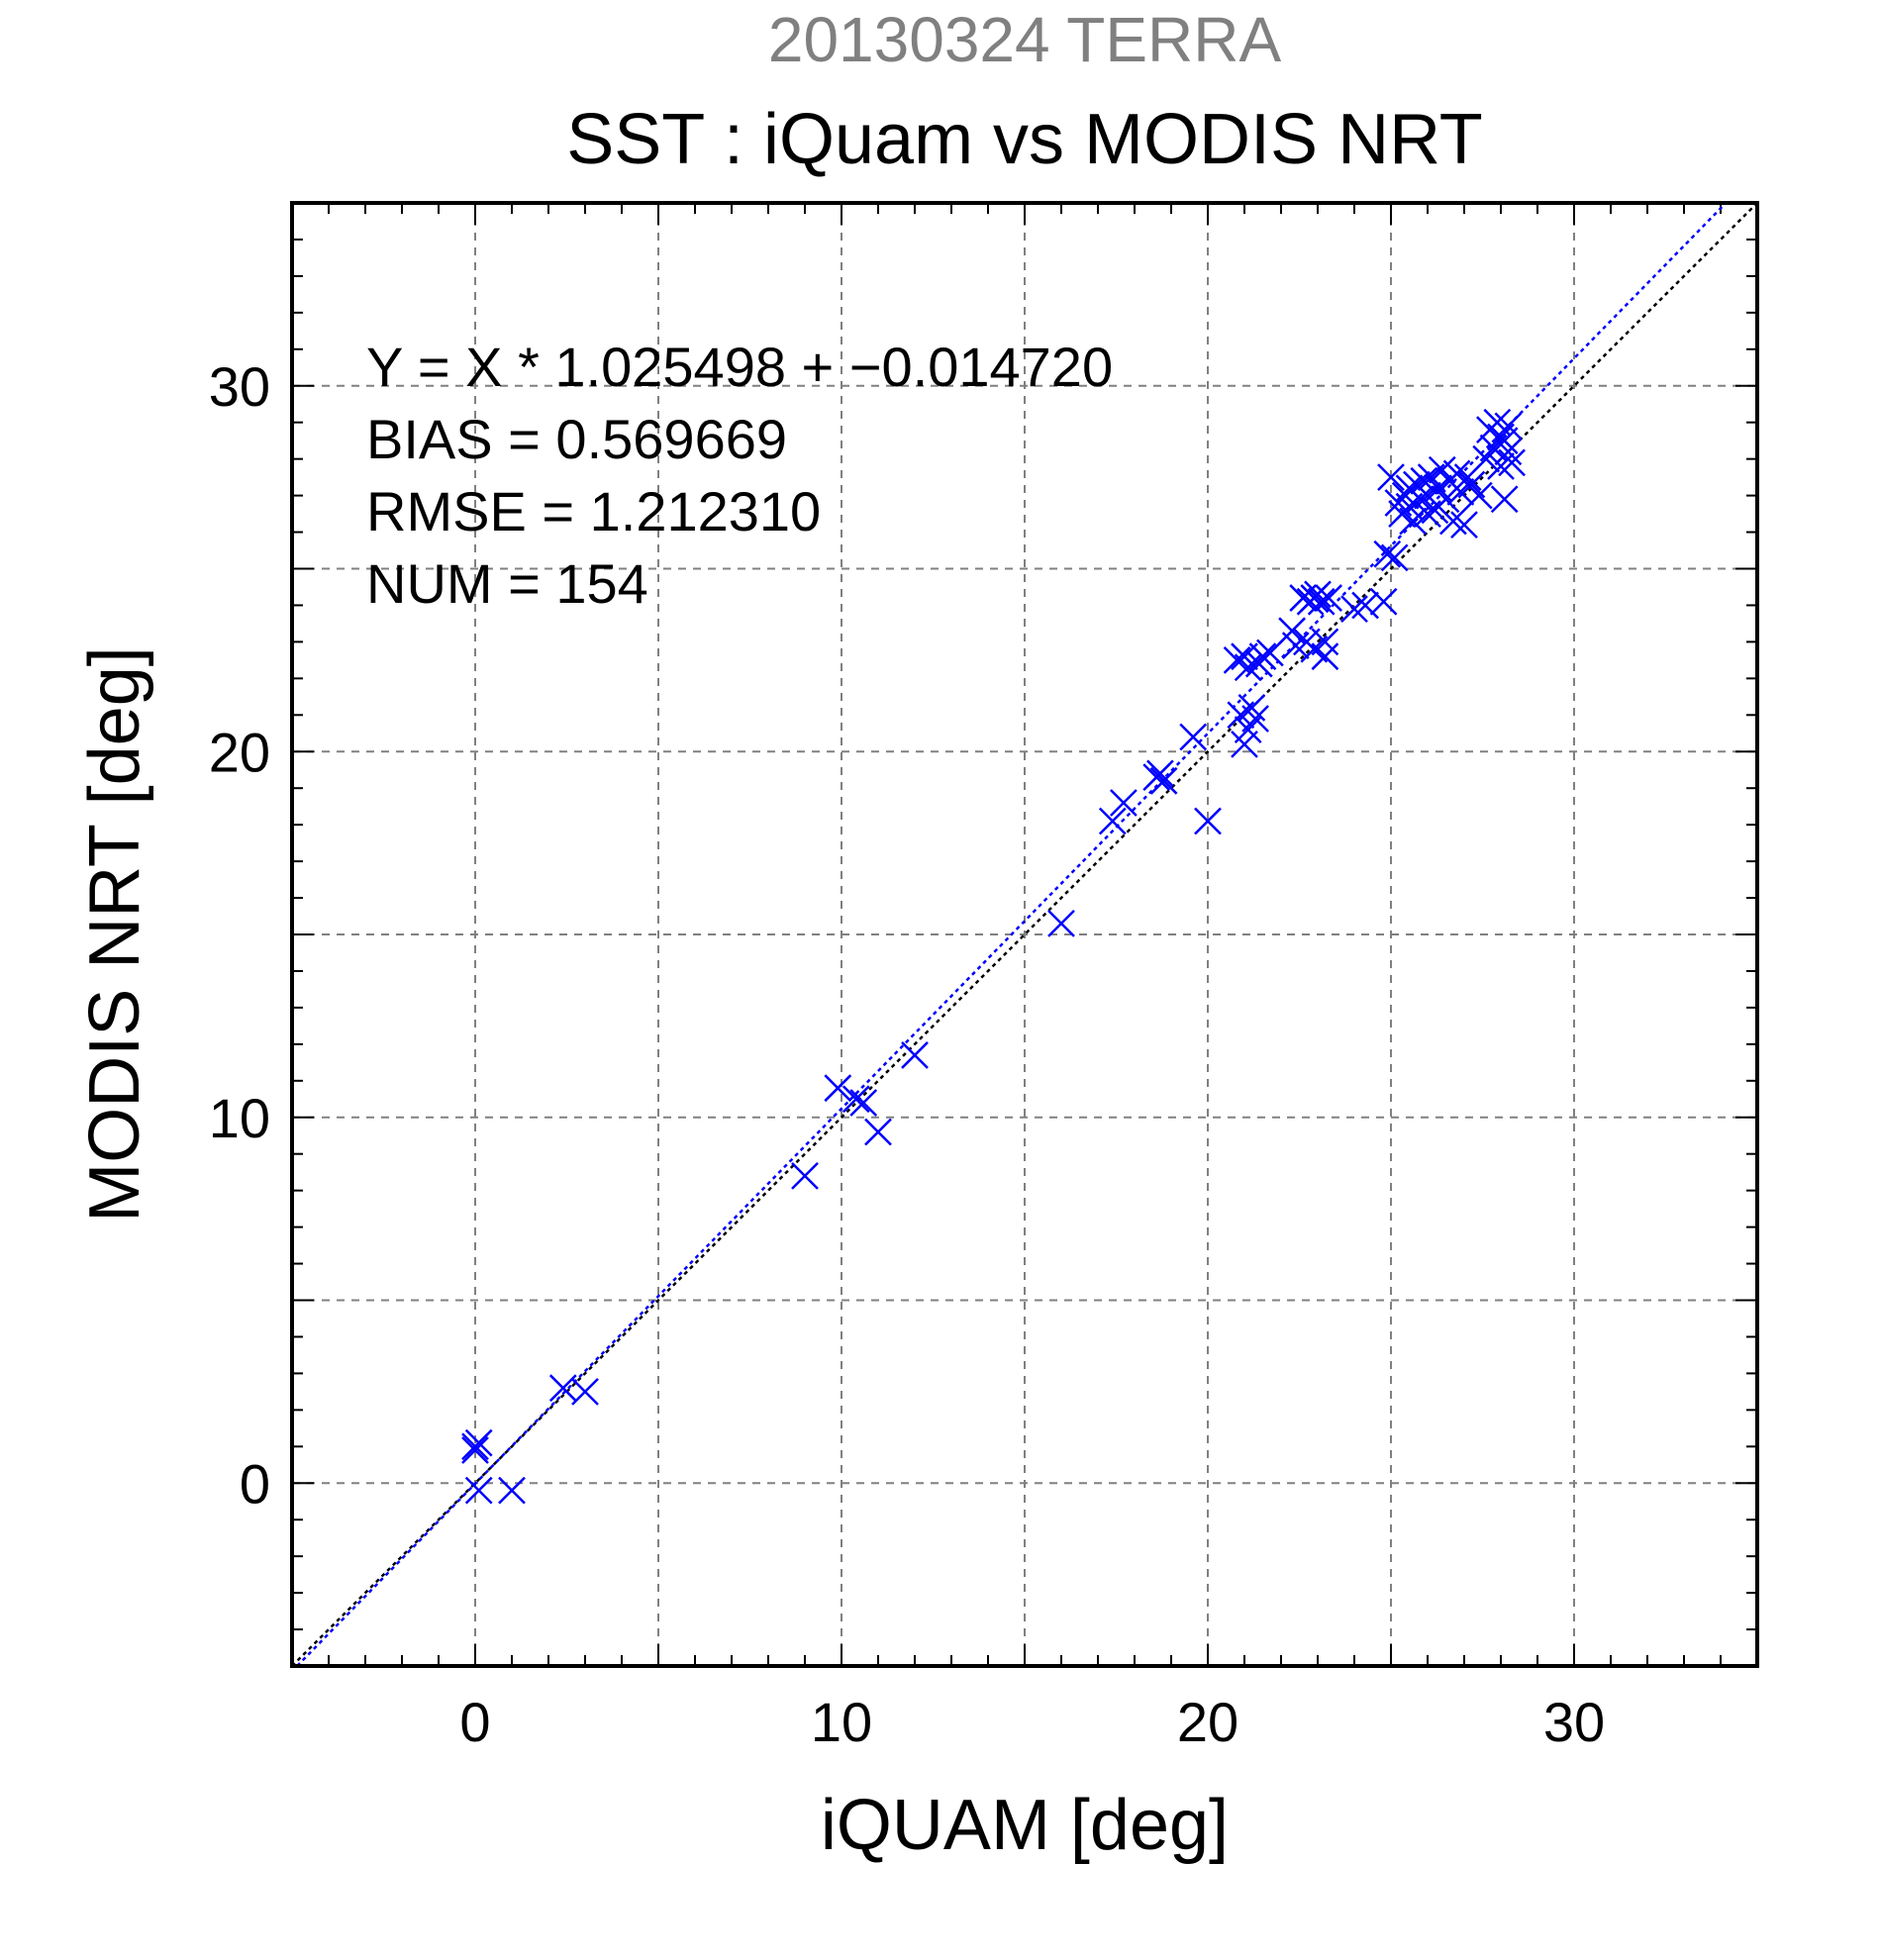 Image resolution: width=1881 pixels, height=1960 pixels. Describe the element at coordinates (240, 752) in the screenshot. I see `y-tick-label: 20` at that location.